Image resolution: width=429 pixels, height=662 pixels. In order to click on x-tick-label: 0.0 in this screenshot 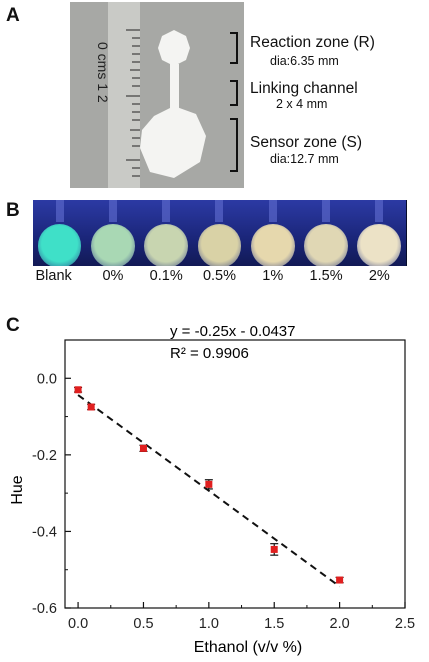, I will do `click(78, 624)`.